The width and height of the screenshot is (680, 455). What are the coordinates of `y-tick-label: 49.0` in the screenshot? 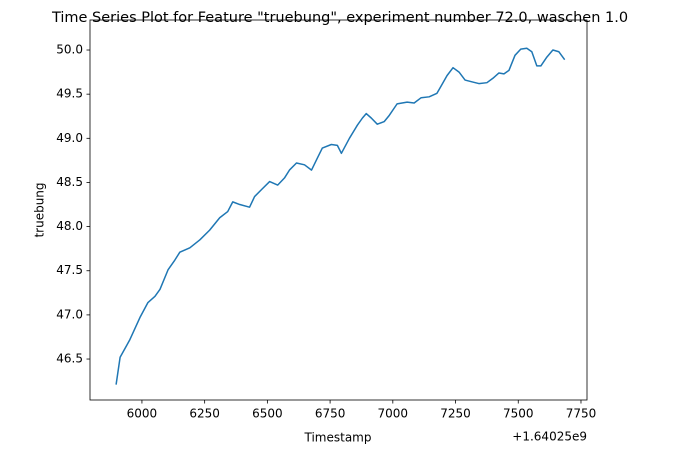 It's located at (69, 138).